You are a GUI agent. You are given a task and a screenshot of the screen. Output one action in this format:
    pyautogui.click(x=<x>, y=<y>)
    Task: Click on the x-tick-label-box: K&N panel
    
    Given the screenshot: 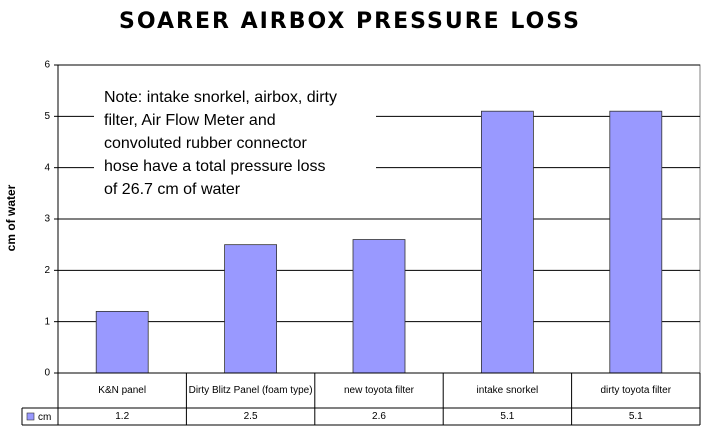 What is the action you would take?
    pyautogui.click(x=122, y=390)
    